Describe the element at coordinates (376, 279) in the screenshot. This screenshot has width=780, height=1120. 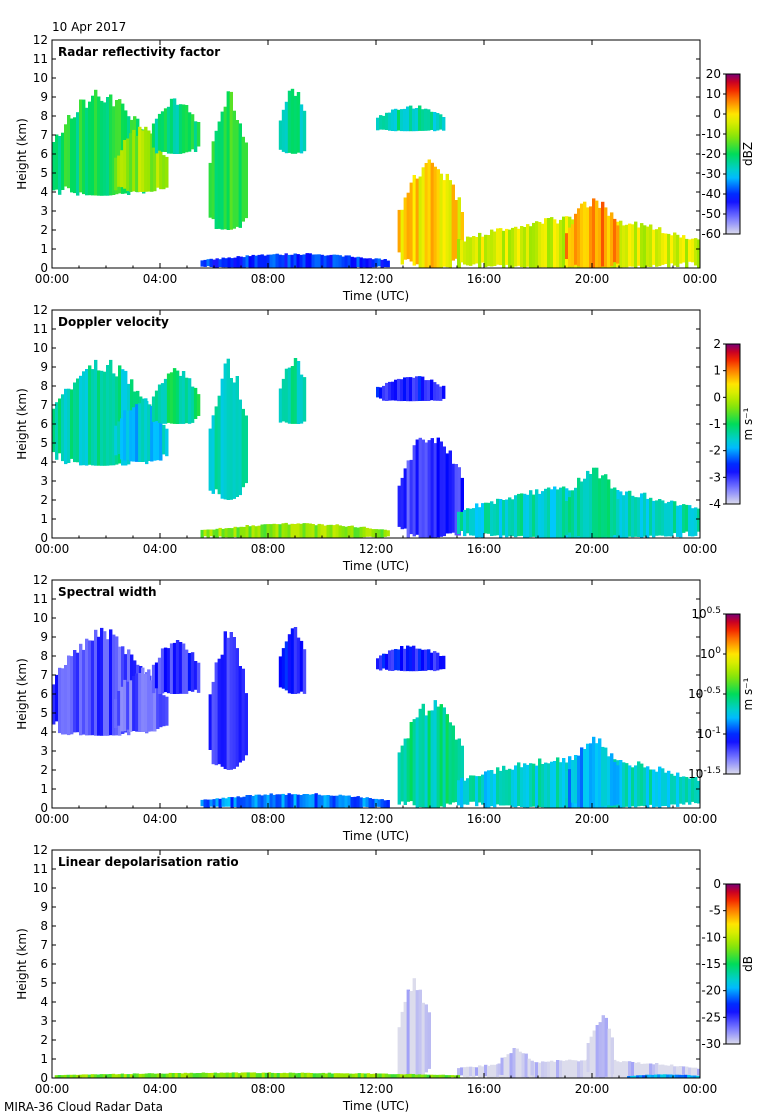
I see `x-tick-label: 12:00` at that location.